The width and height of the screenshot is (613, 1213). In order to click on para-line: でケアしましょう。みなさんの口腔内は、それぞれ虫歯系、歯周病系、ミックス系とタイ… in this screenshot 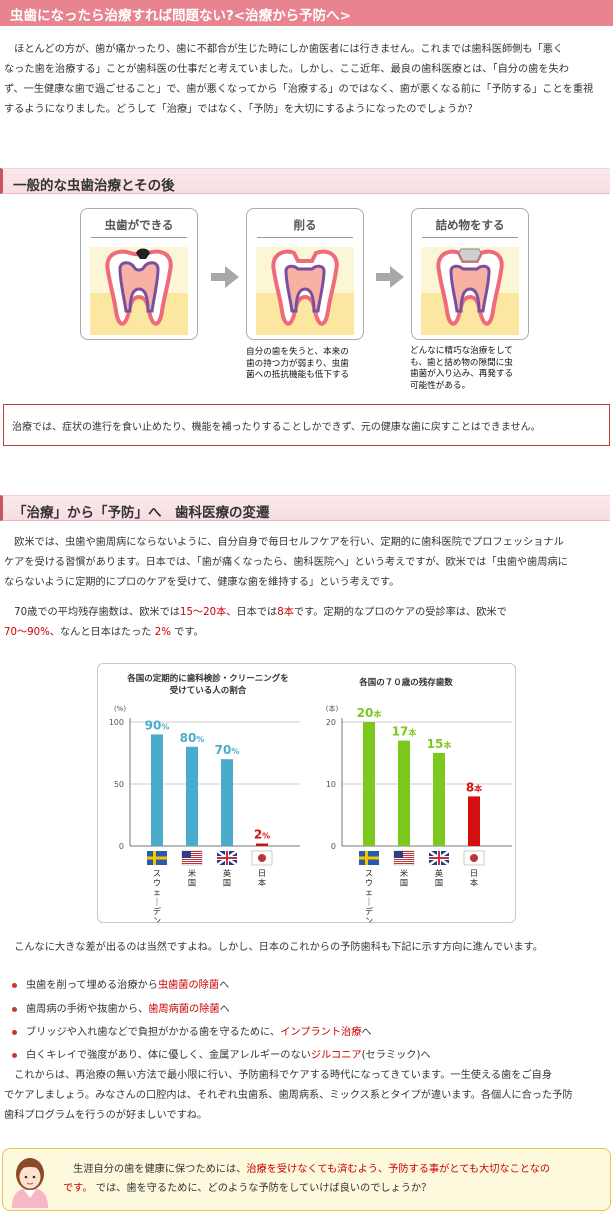, I will do `click(288, 1095)`.